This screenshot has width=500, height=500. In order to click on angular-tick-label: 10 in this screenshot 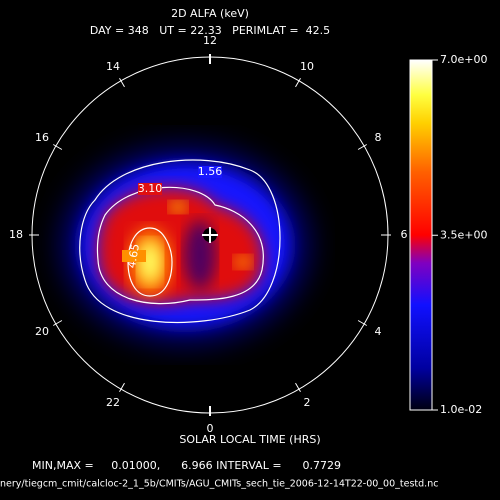, I will do `click(307, 66)`.